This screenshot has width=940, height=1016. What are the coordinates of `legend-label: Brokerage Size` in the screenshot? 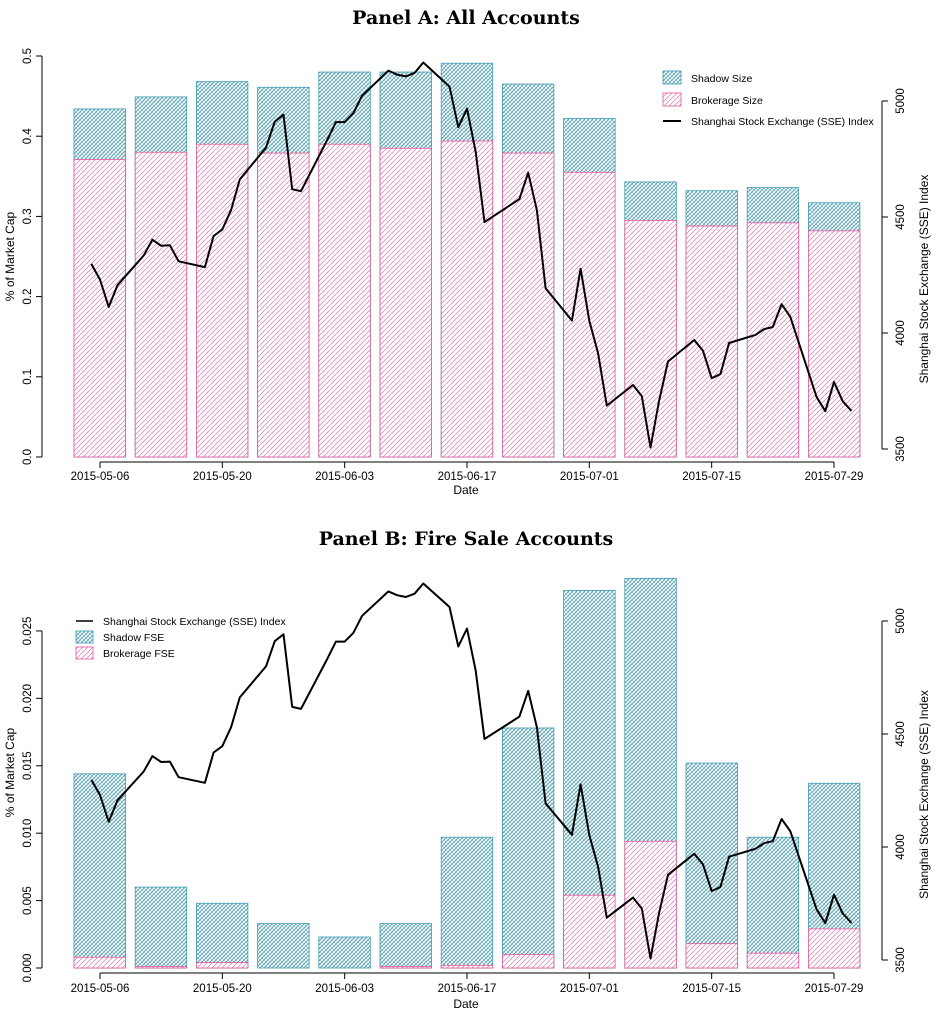 It's located at (727, 101).